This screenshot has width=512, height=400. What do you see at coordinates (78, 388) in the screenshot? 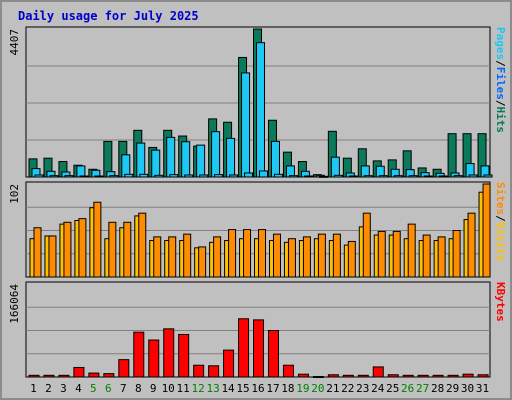
I see `day-label: 4` at bounding box center [78, 388].